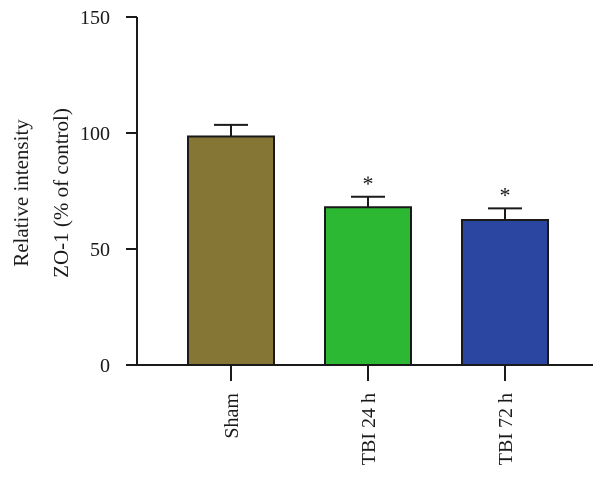 The width and height of the screenshot is (600, 488). I want to click on bar-sham, so click(231, 250).